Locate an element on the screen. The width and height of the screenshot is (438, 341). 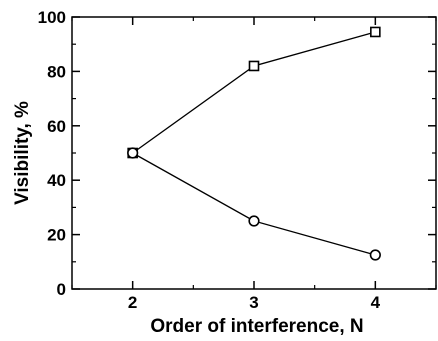
x-tick-label: 3 is located at coordinates (253, 302).